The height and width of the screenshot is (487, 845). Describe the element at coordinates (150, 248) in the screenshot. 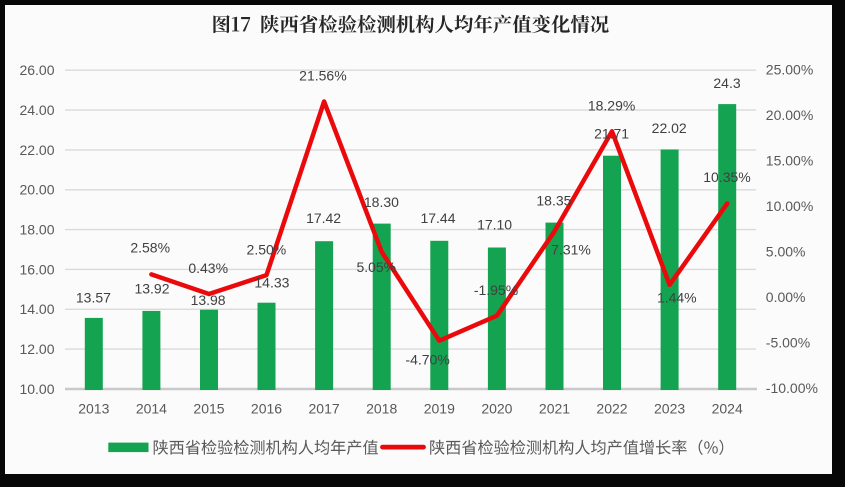

I see `svg-text: 2.58%` at that location.